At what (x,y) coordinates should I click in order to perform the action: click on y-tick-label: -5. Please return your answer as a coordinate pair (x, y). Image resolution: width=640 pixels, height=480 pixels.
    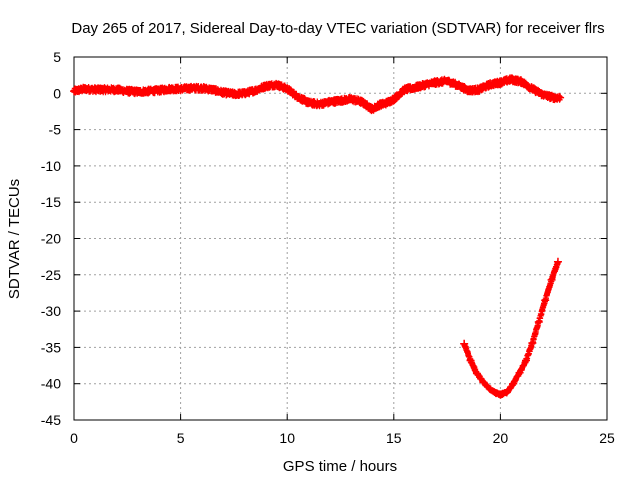
    Looking at the image, I should click on (55, 130).